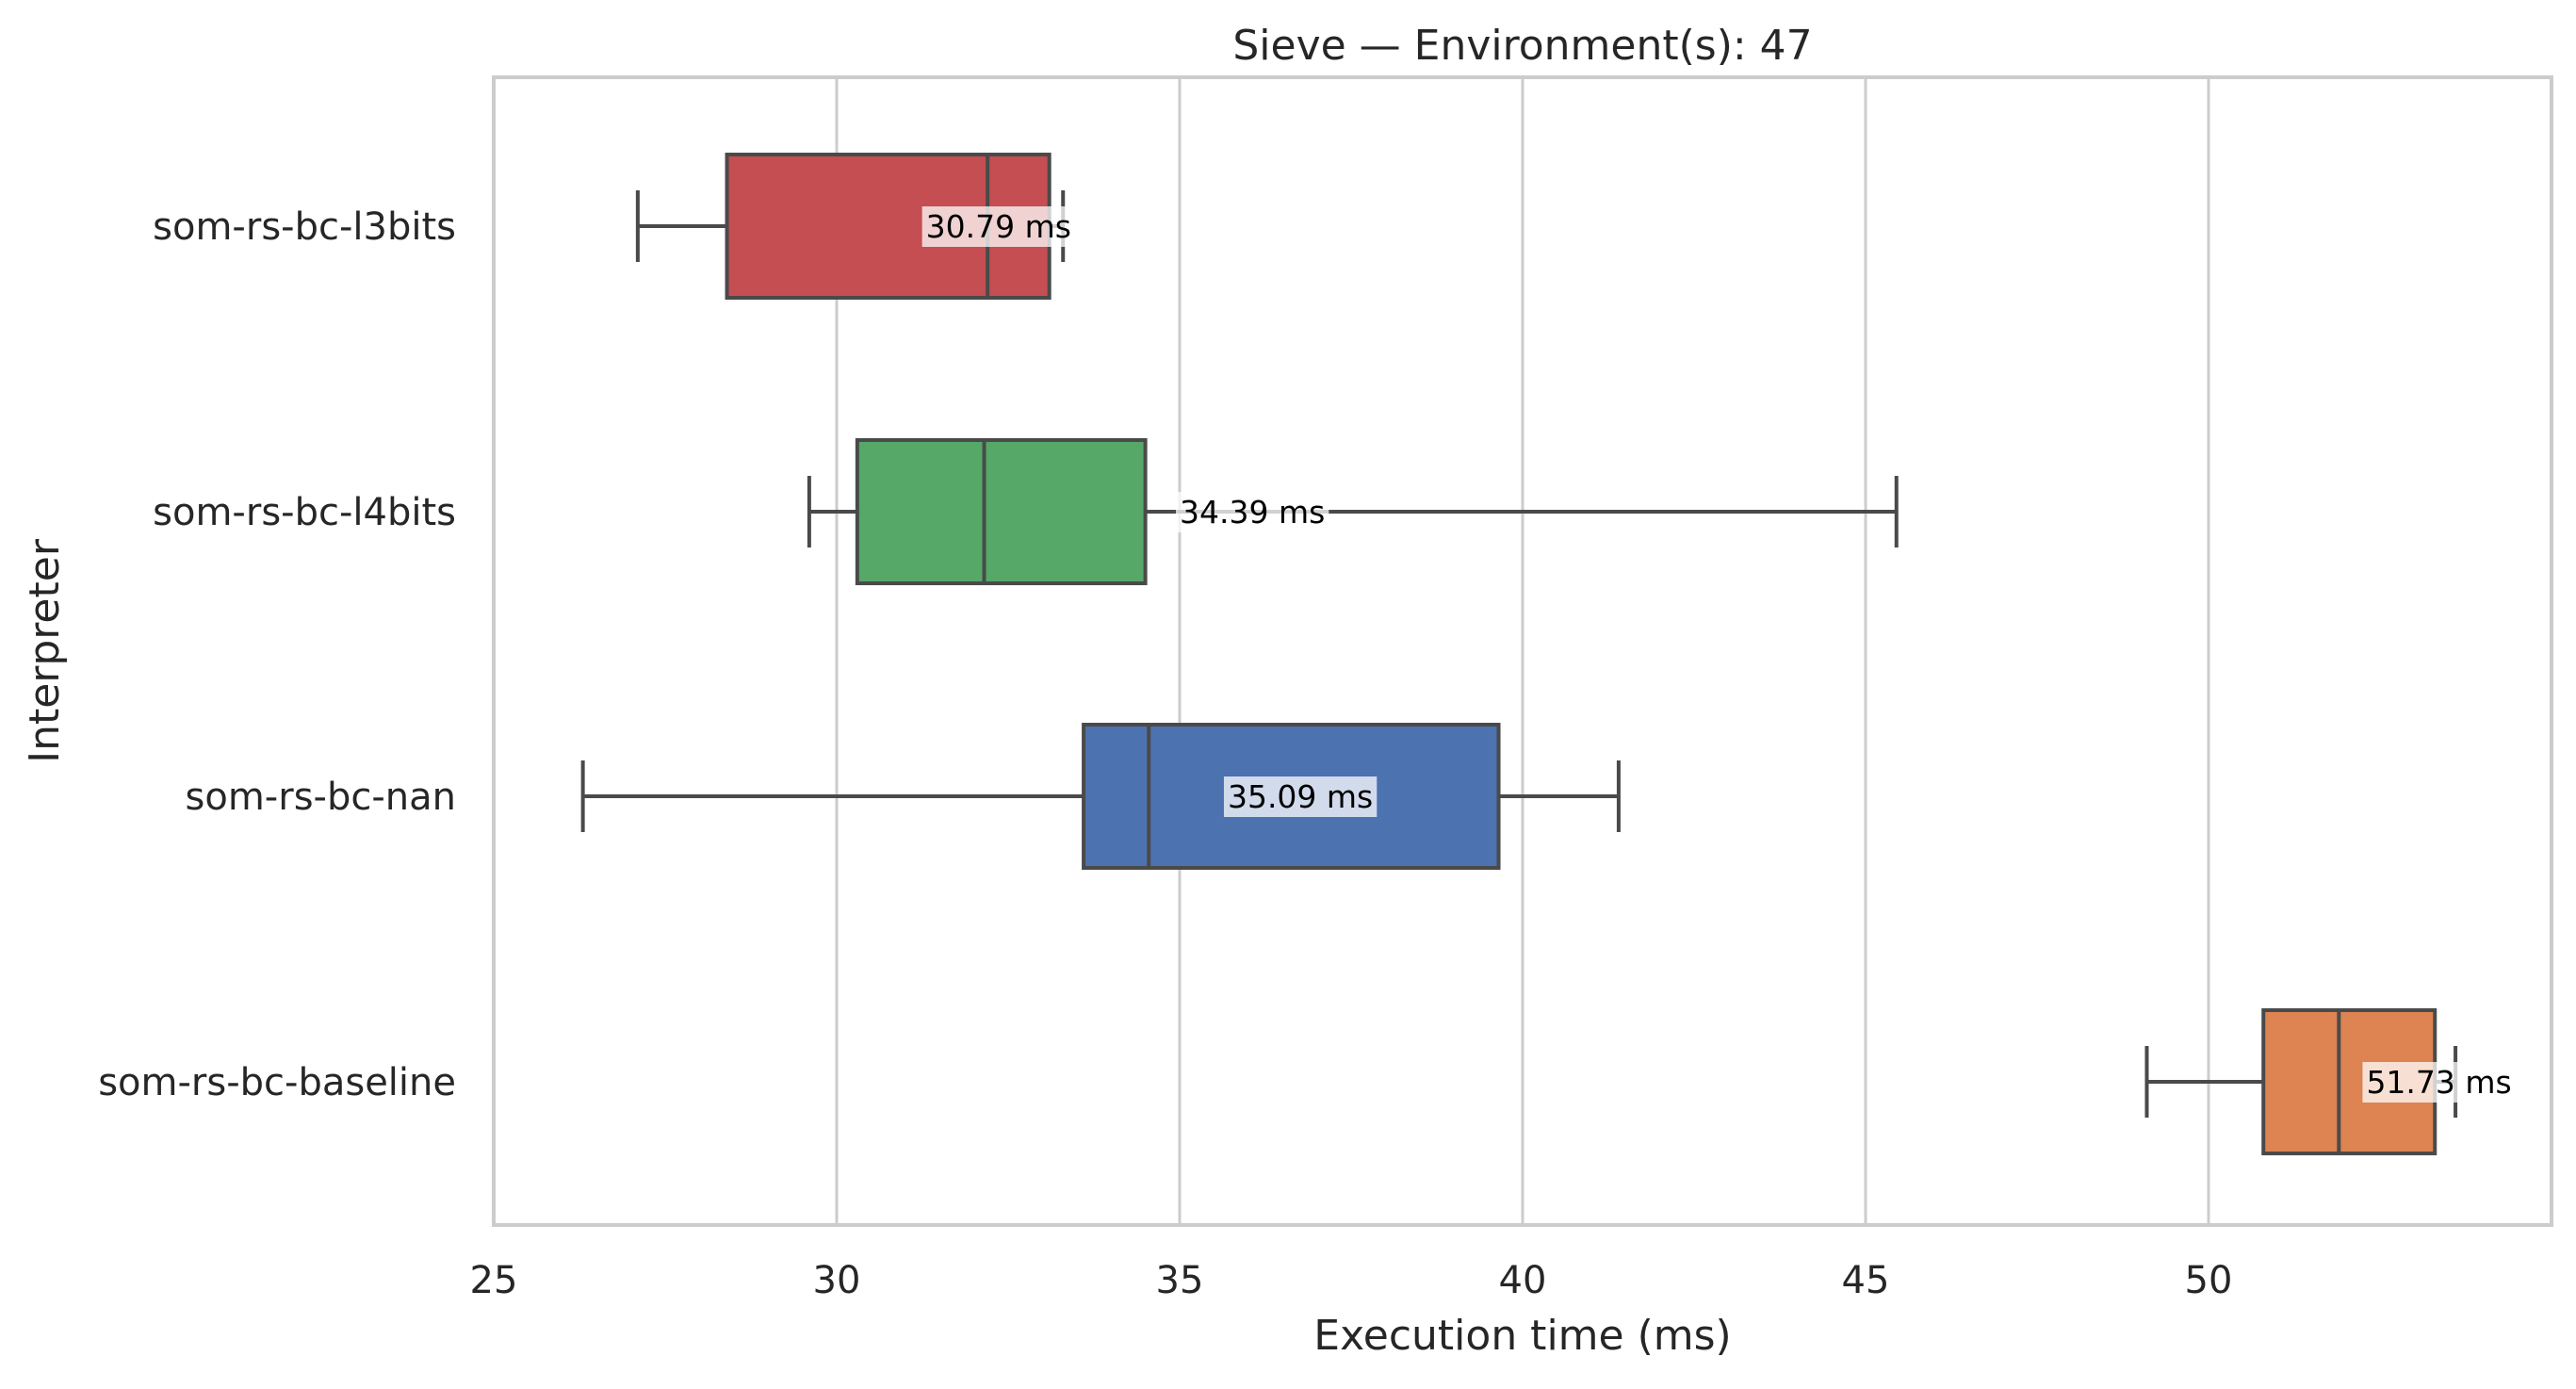  I want to click on box-som-rs-bc-l4bits: 34.39 ms, so click(1353, 512).